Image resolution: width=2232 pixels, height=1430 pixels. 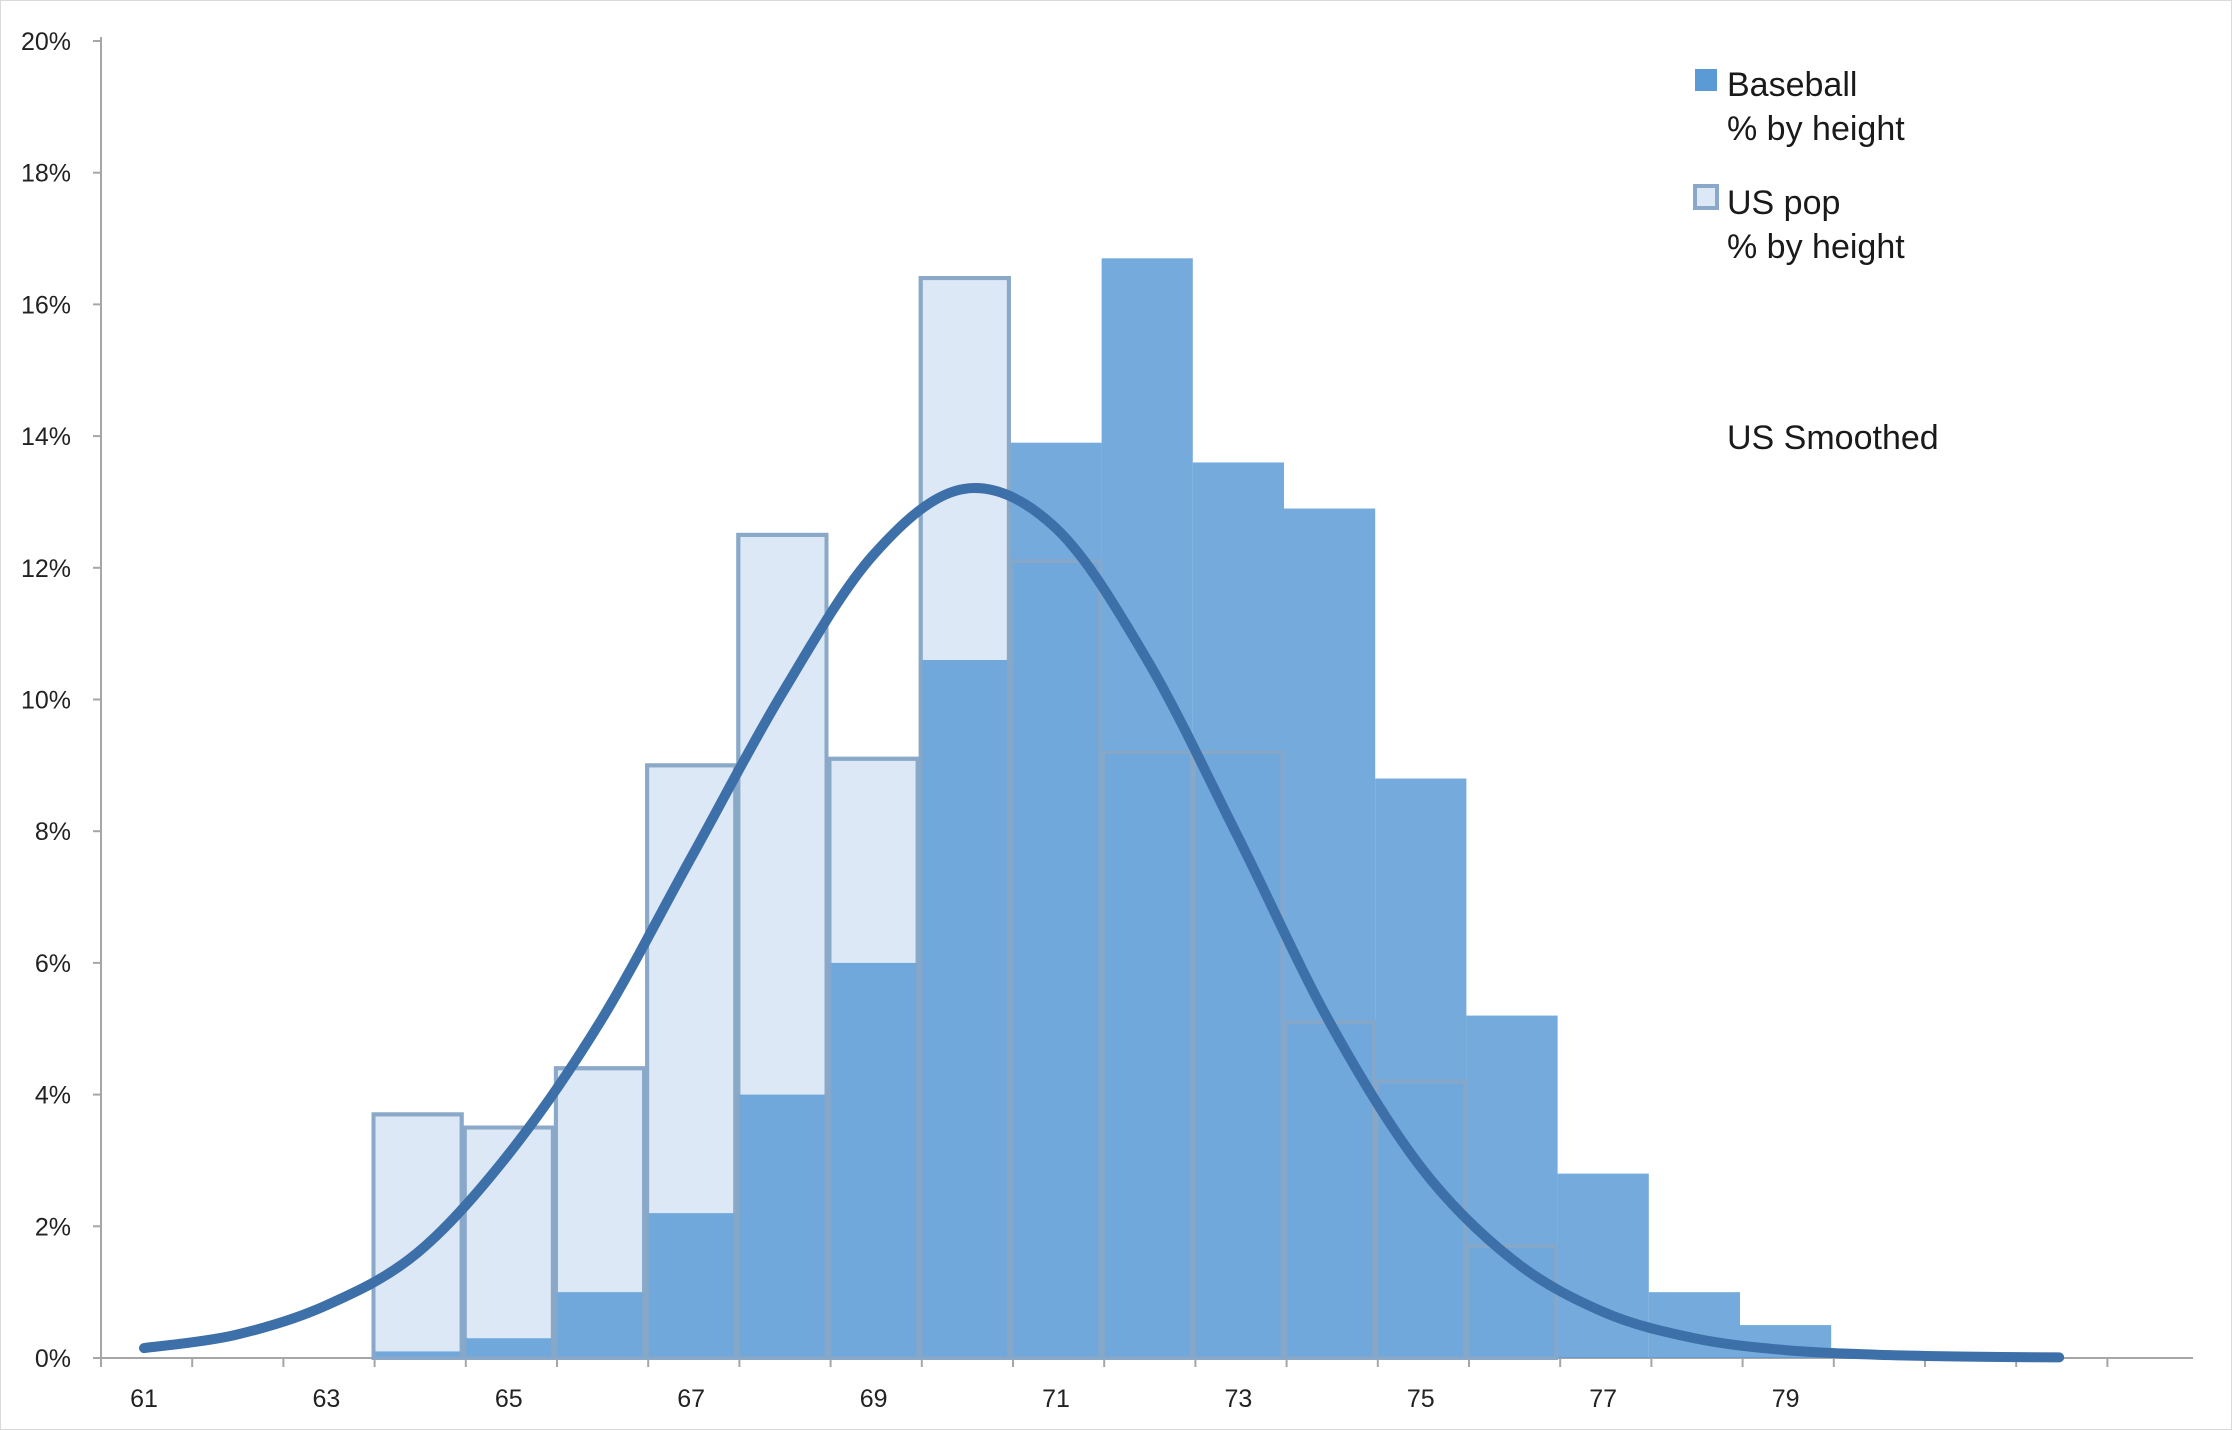 What do you see at coordinates (46, 569) in the screenshot?
I see `y-tick-label: 12%` at bounding box center [46, 569].